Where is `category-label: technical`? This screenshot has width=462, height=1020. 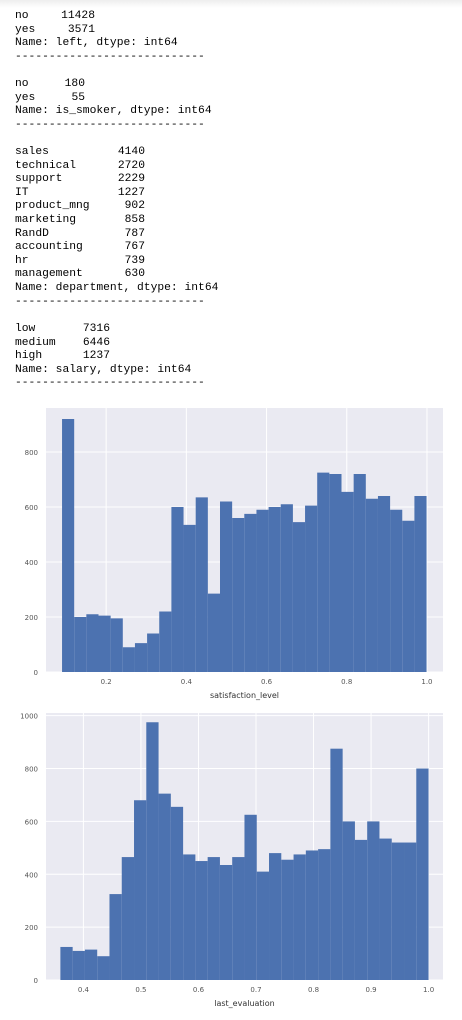 category-label: technical is located at coordinates (46, 165).